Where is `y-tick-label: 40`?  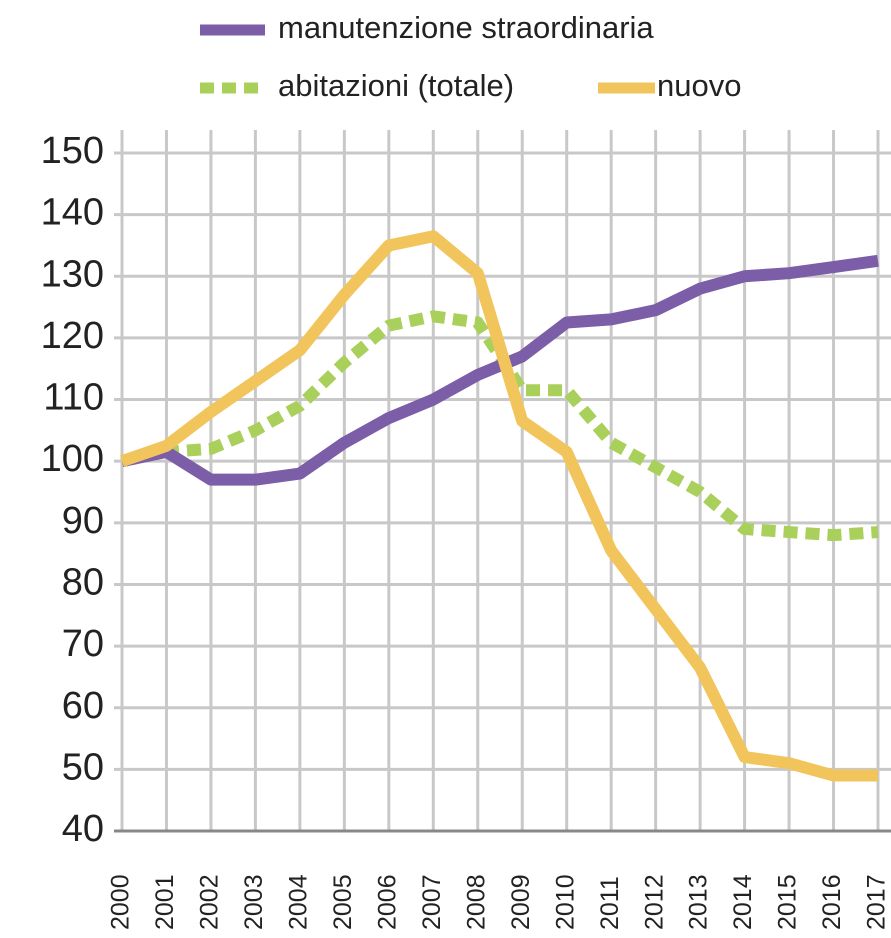 y-tick-label: 40 is located at coordinates (83, 829).